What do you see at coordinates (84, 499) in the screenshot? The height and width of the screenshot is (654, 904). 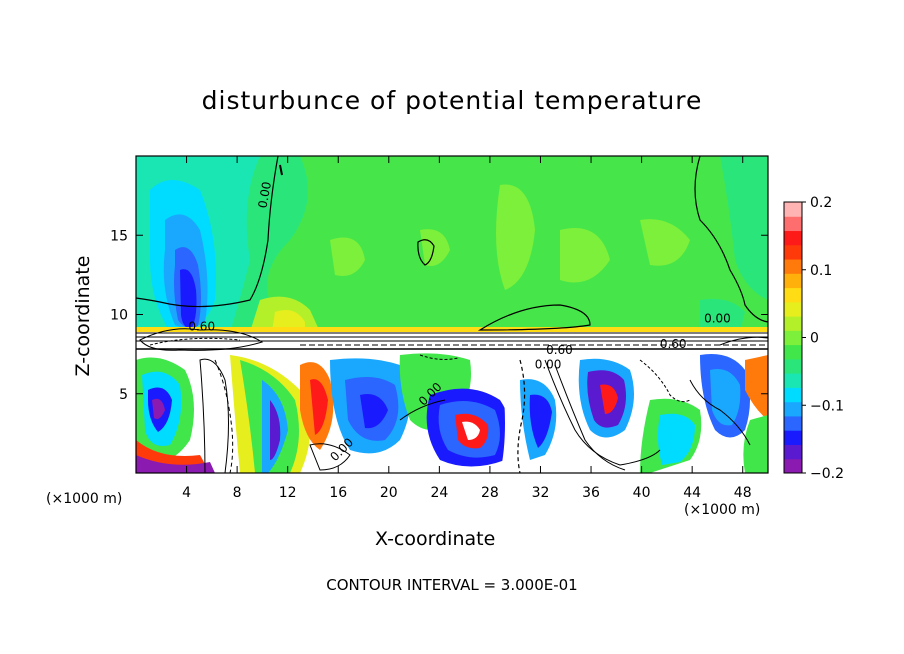 I see `x-unit-left: (×1000 m)` at bounding box center [84, 499].